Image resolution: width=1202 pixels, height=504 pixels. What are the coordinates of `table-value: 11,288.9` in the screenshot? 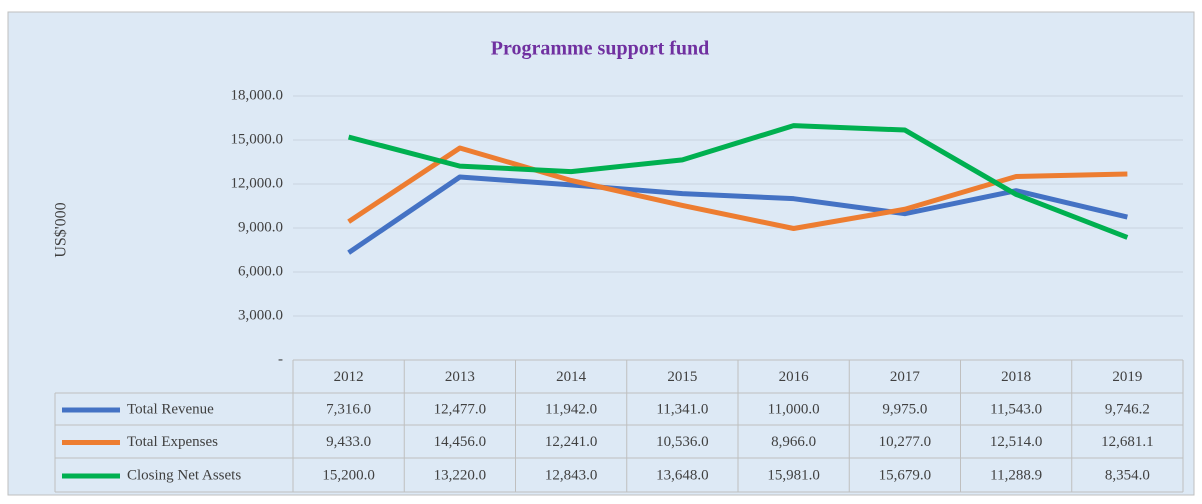 It's located at (1016, 475).